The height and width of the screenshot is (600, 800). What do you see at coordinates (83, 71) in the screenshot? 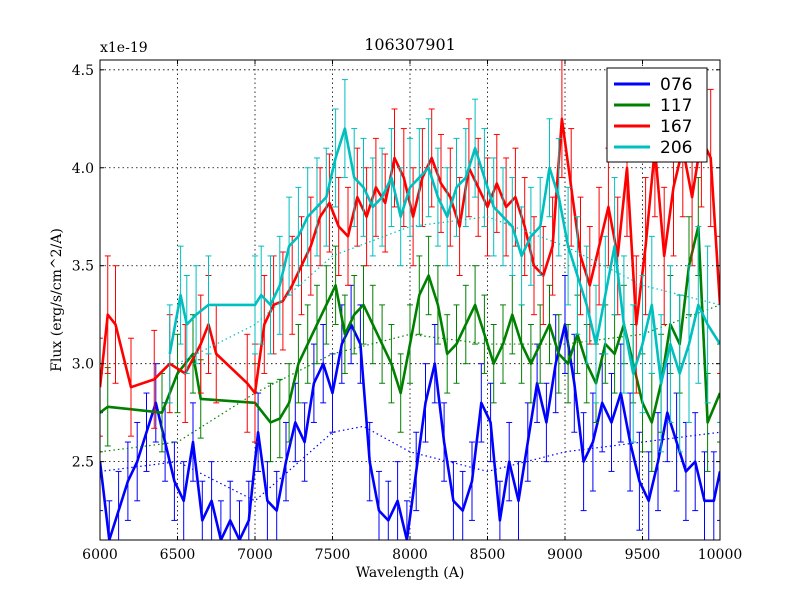
I see `y-tick-label: 4.5` at bounding box center [83, 71].